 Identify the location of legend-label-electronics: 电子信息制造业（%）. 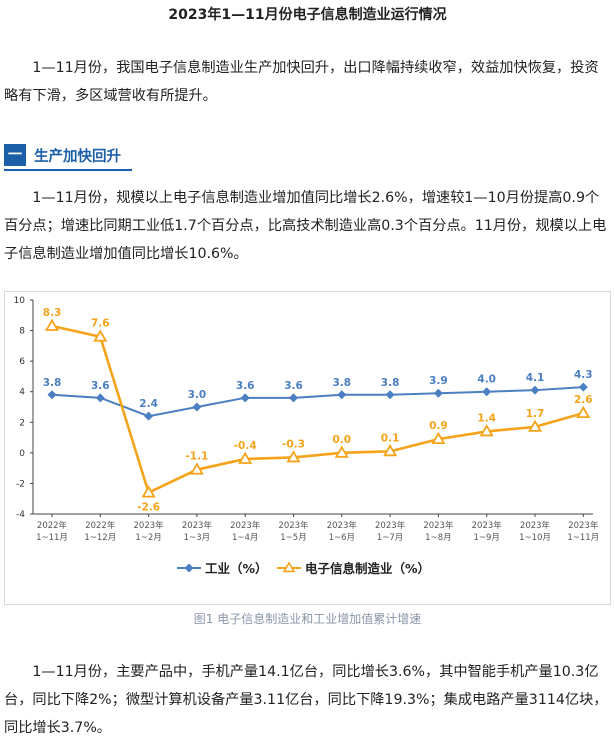
(367, 568).